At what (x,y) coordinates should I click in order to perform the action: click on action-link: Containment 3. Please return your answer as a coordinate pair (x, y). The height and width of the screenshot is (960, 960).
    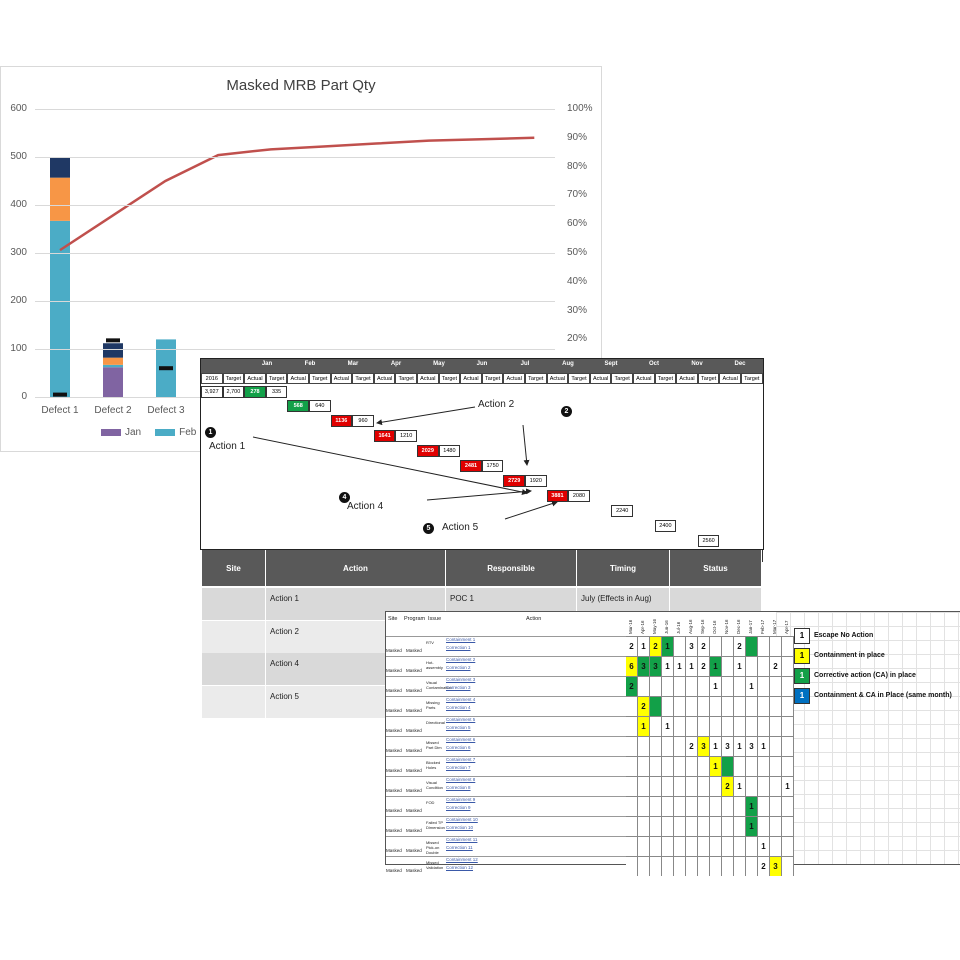
    Looking at the image, I should click on (461, 679).